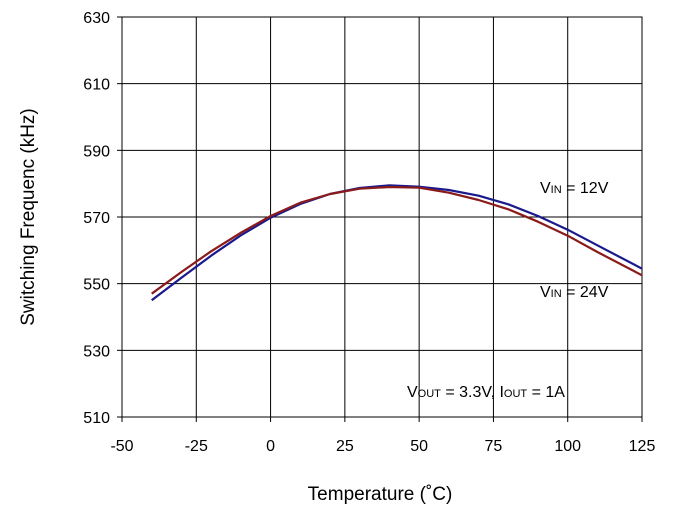 The width and height of the screenshot is (681, 510). I want to click on x-tick-label: 75, so click(494, 446).